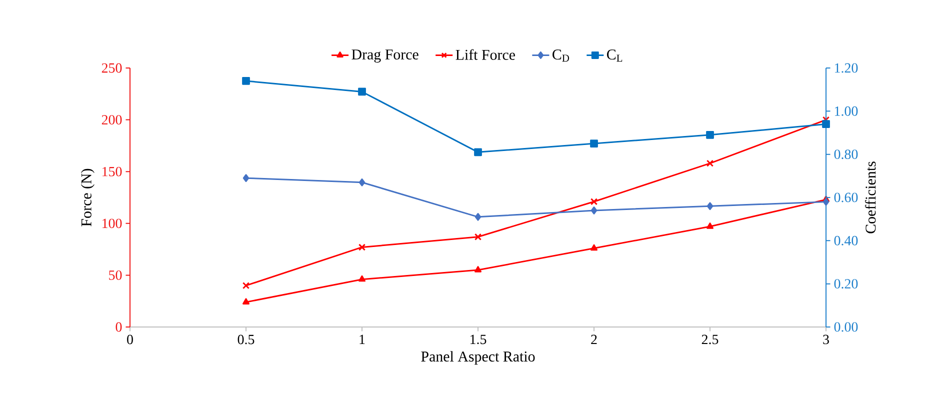  I want to click on x-tick-label: 0.5, so click(246, 339).